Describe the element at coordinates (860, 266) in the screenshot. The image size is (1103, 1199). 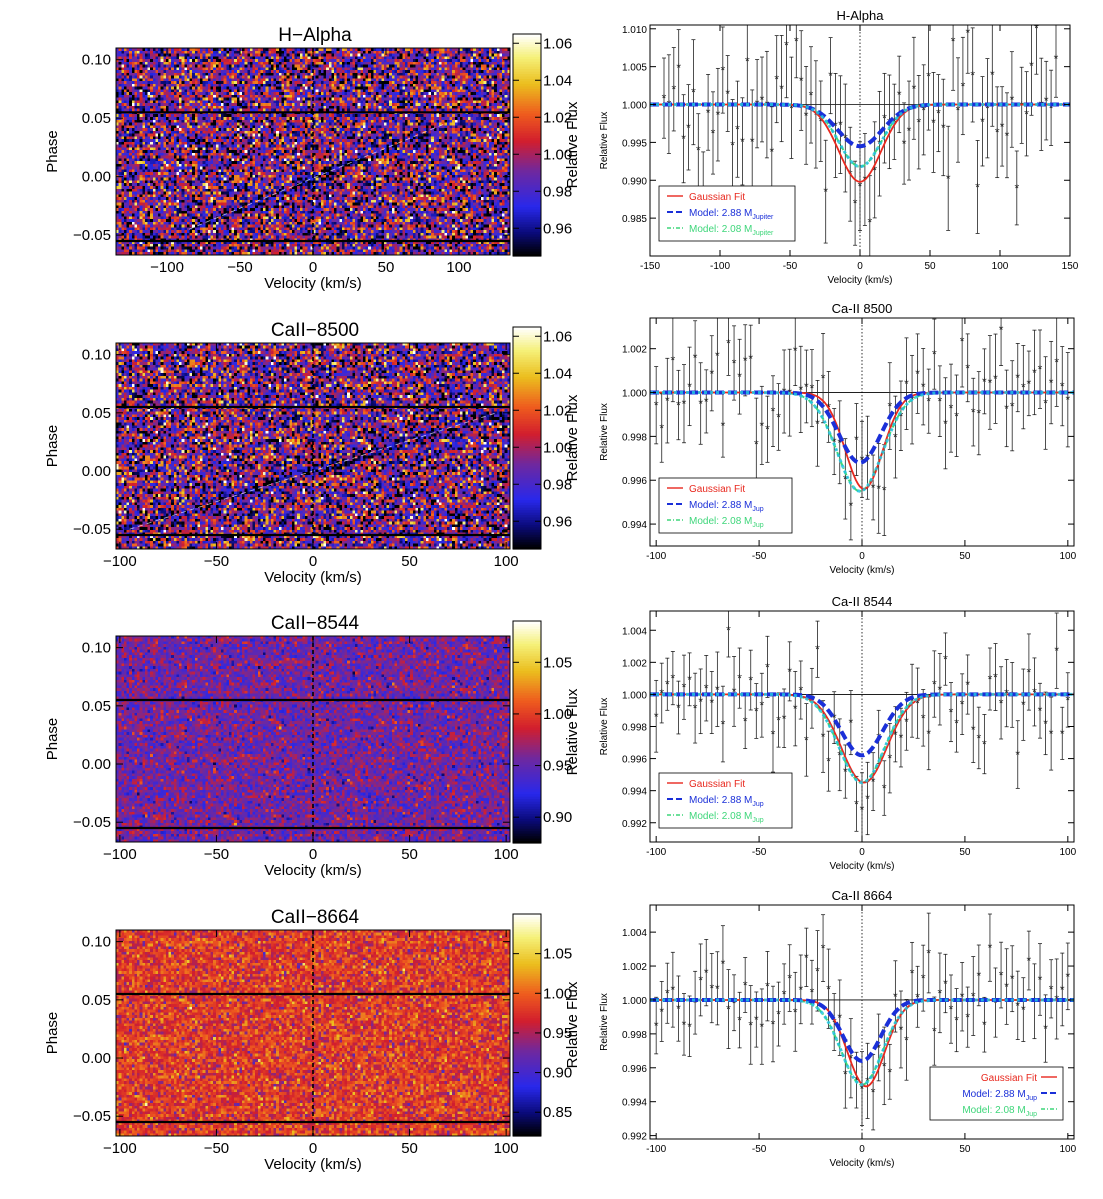
I see `x-tick-label: 0` at that location.